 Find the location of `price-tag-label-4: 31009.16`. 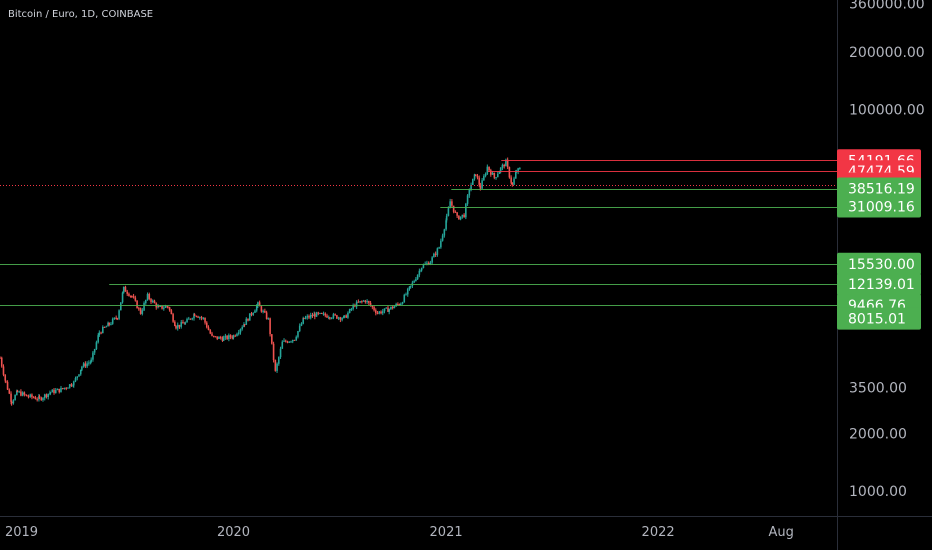

price-tag-label-4: 31009.16 is located at coordinates (881, 208).